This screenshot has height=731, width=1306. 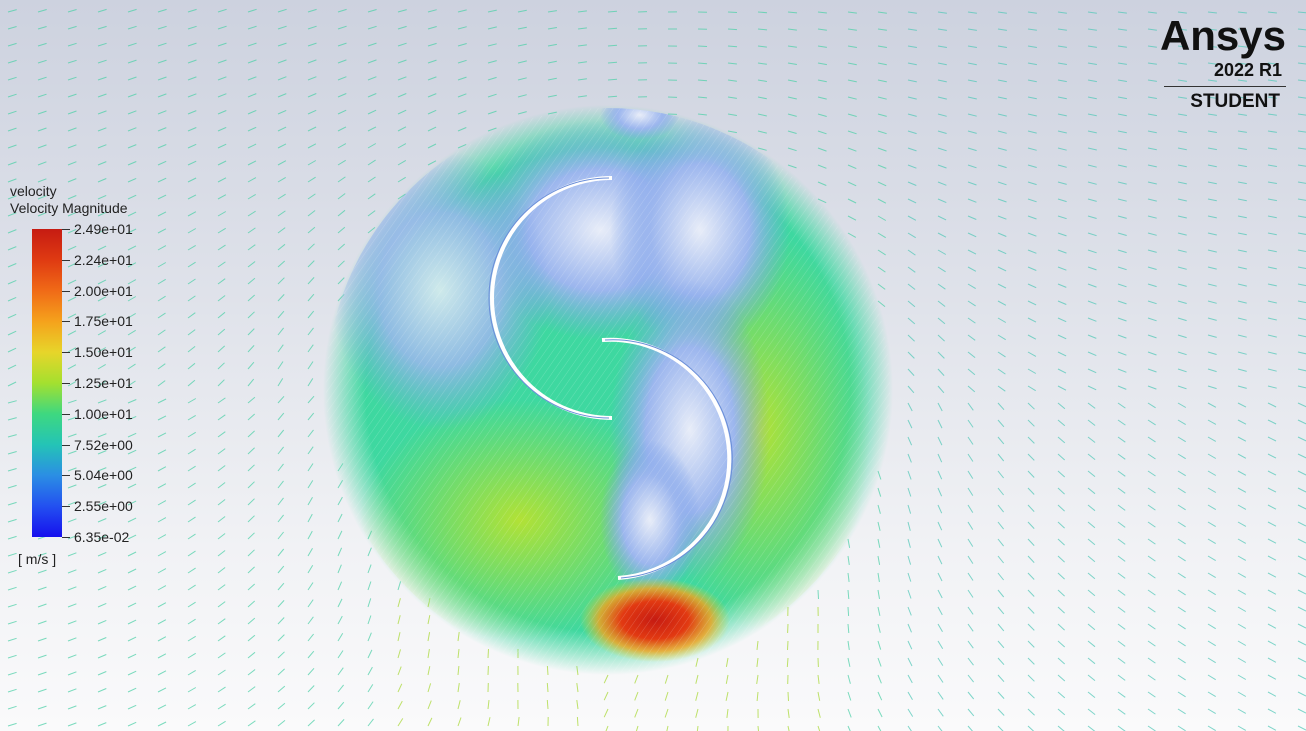 What do you see at coordinates (610, 378) in the screenshot?
I see `savonius-rotor-blades` at bounding box center [610, 378].